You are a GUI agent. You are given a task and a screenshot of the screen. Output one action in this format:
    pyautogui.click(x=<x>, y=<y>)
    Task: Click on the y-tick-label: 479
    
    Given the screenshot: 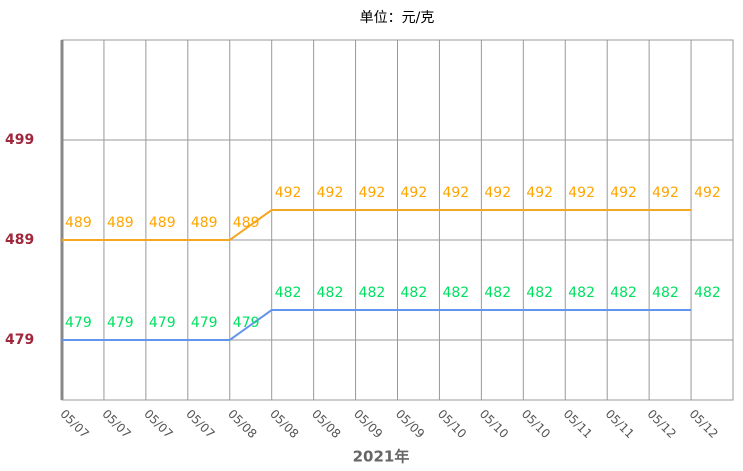 What is the action you would take?
    pyautogui.click(x=19, y=340)
    